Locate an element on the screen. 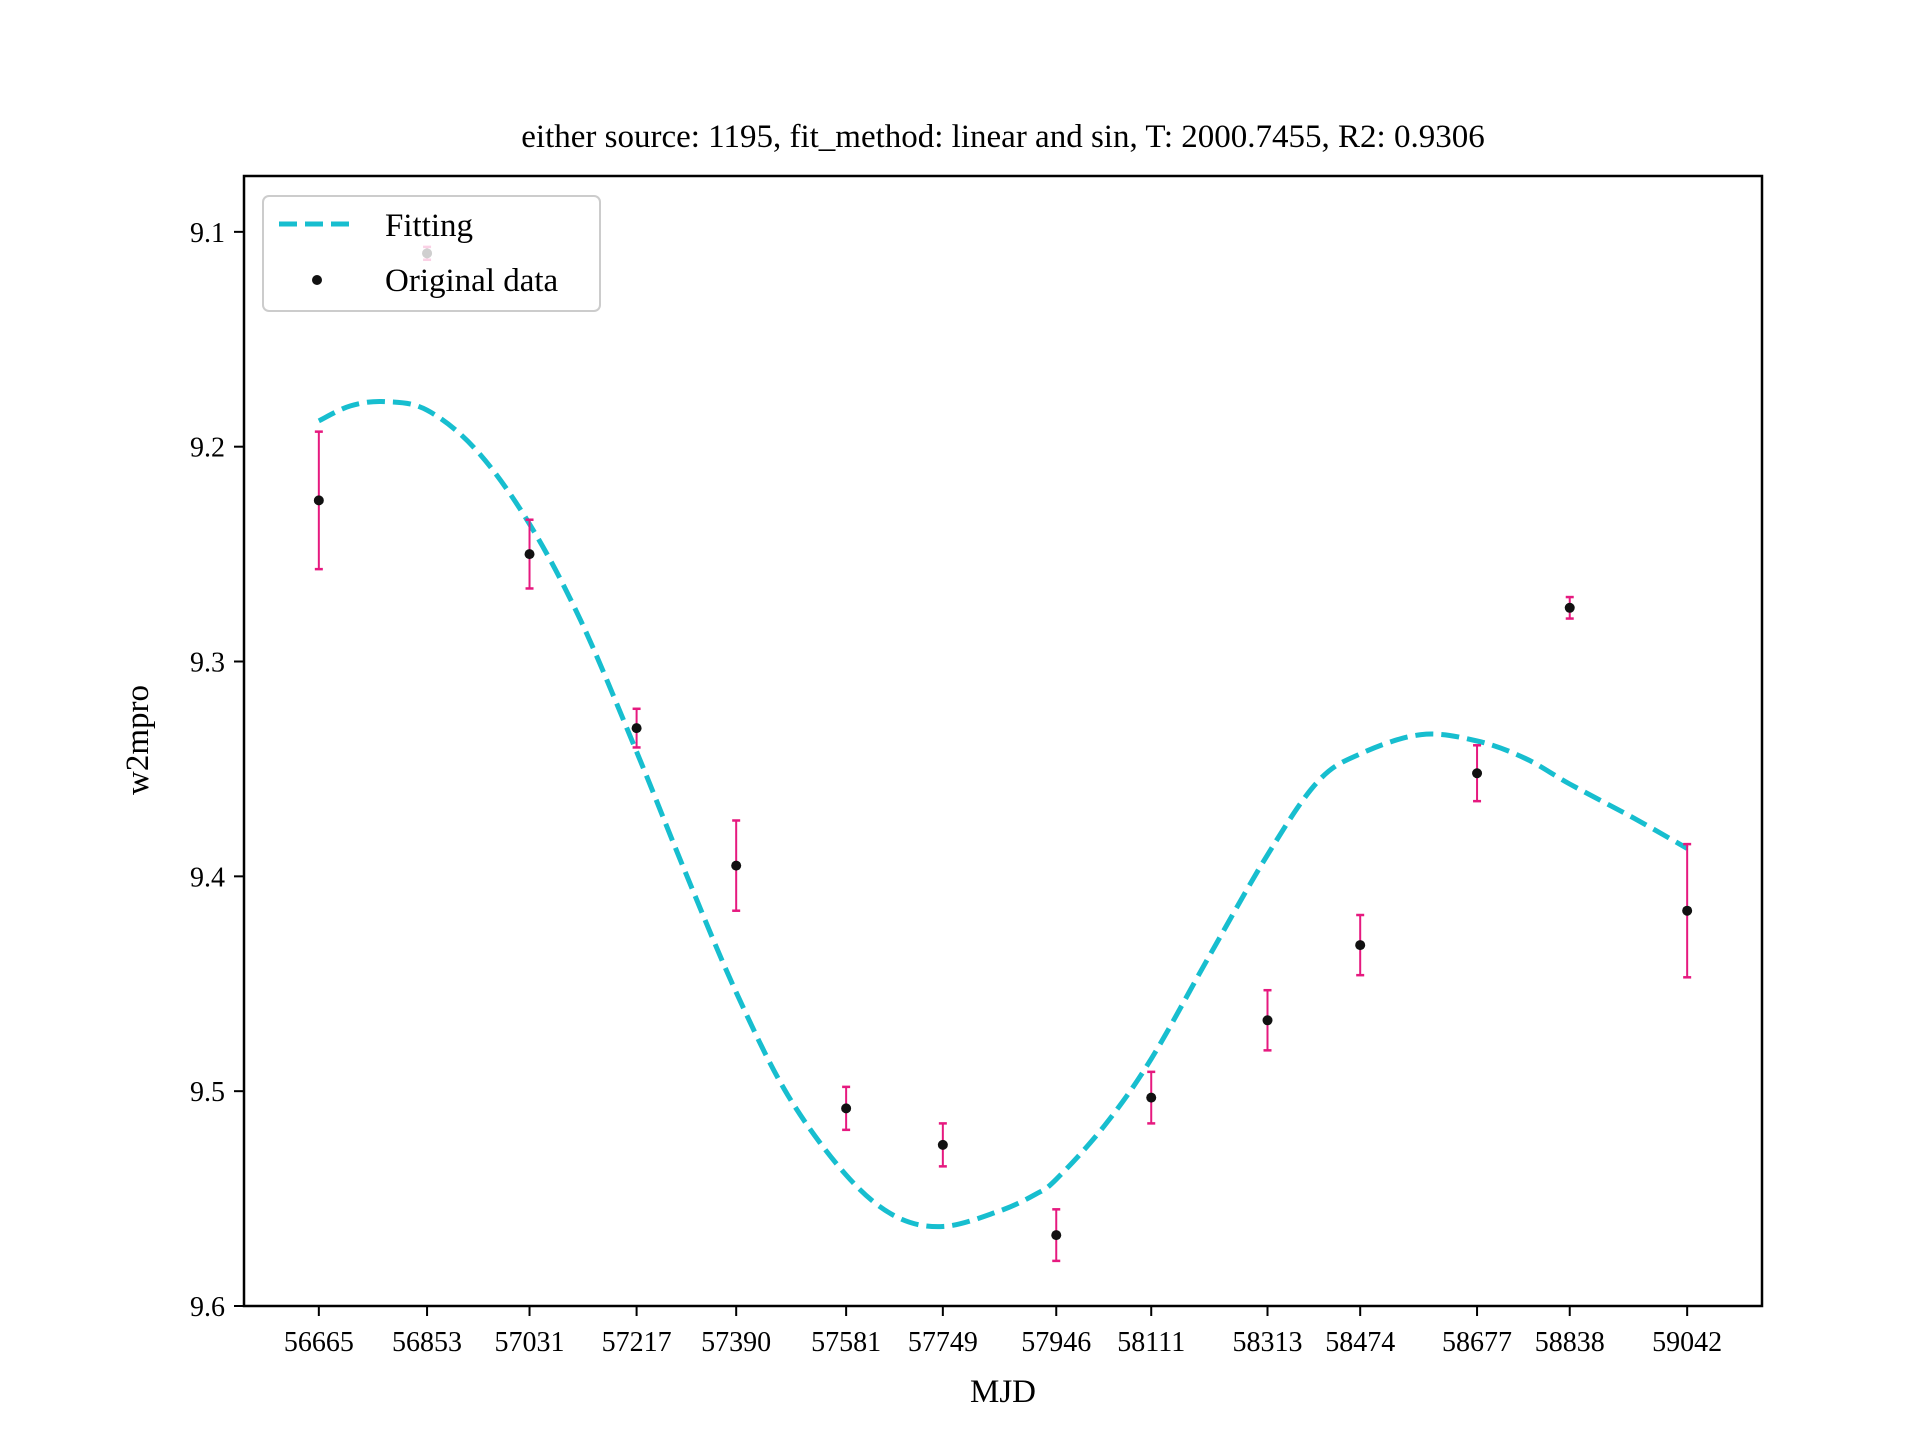 This screenshot has width=1920, height=1440. y-tick-label: 9.2 is located at coordinates (207, 448).